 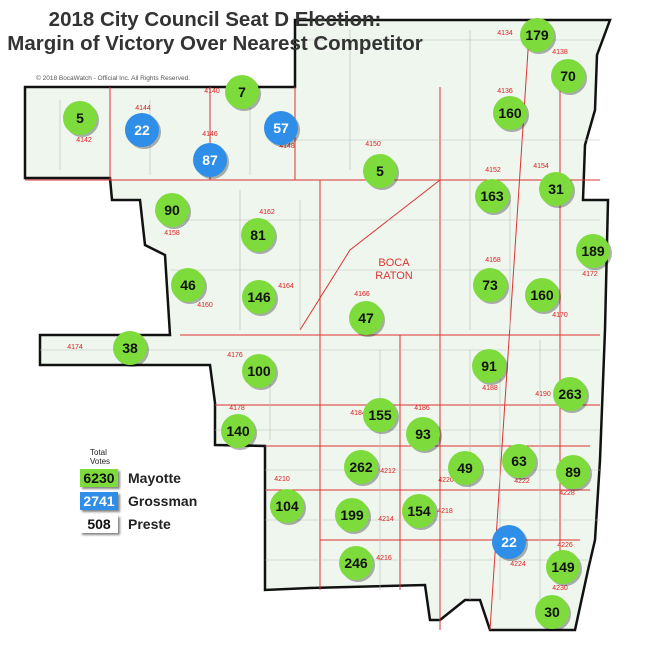 I want to click on marker-value: 163, so click(x=492, y=196).